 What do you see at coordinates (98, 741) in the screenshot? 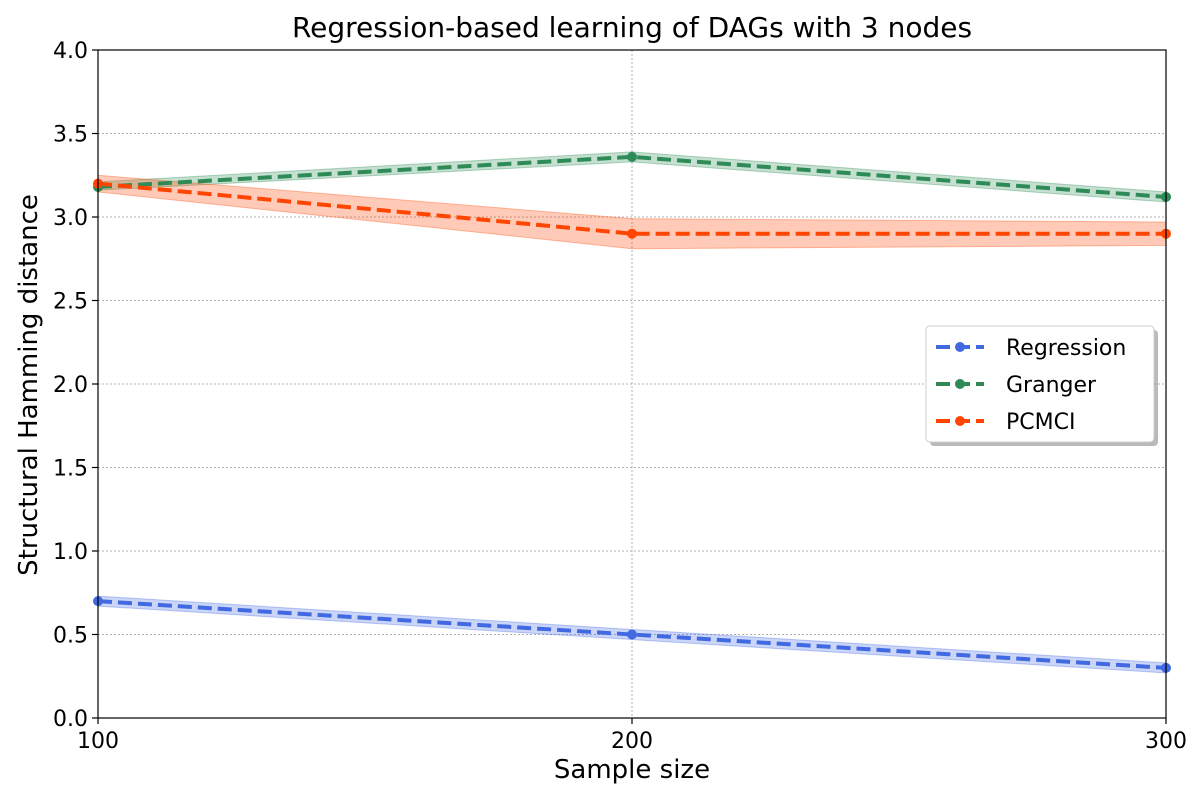
I see `x-tick-label: 100` at bounding box center [98, 741].